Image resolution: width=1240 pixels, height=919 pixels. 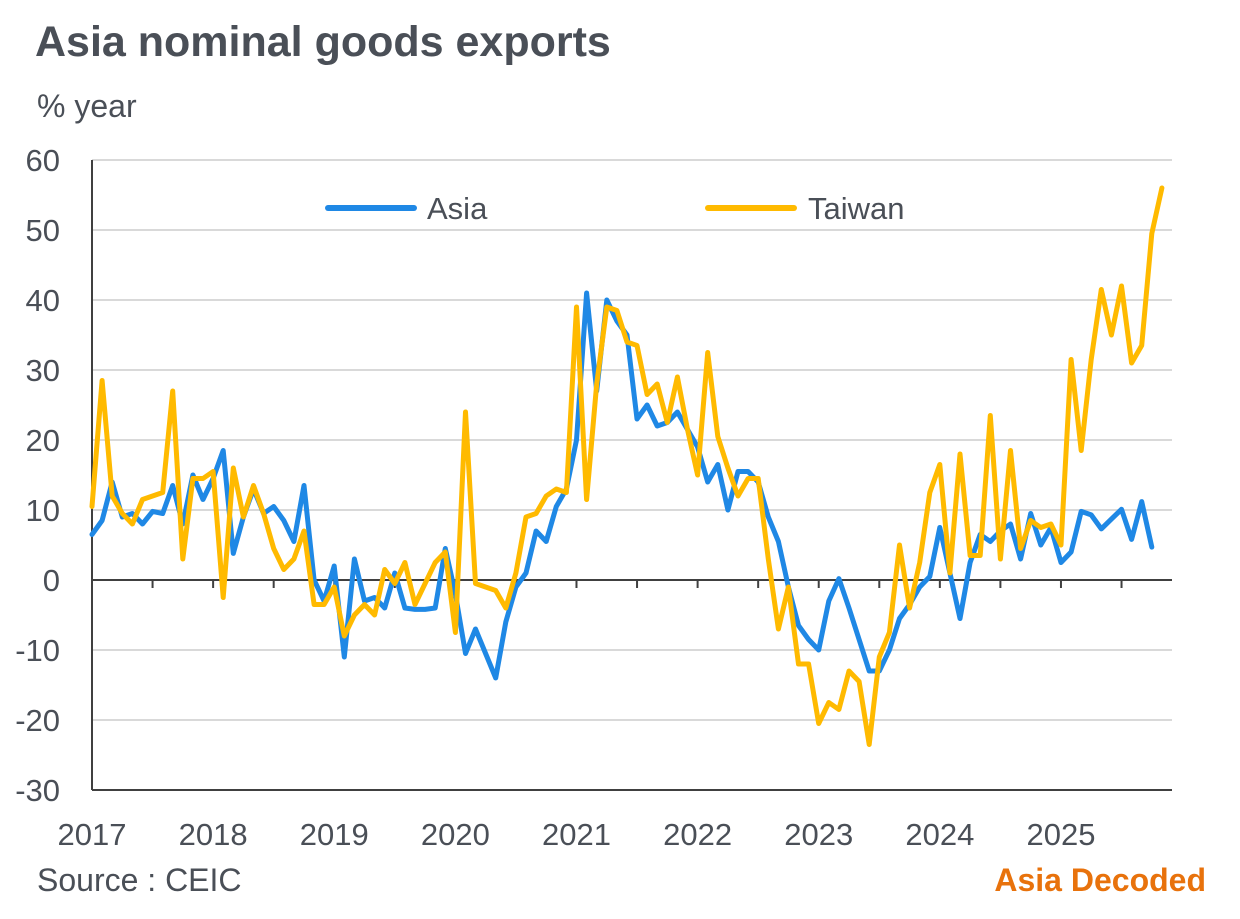 I want to click on legend-label-taiwan: Taiwan, so click(x=856, y=208).